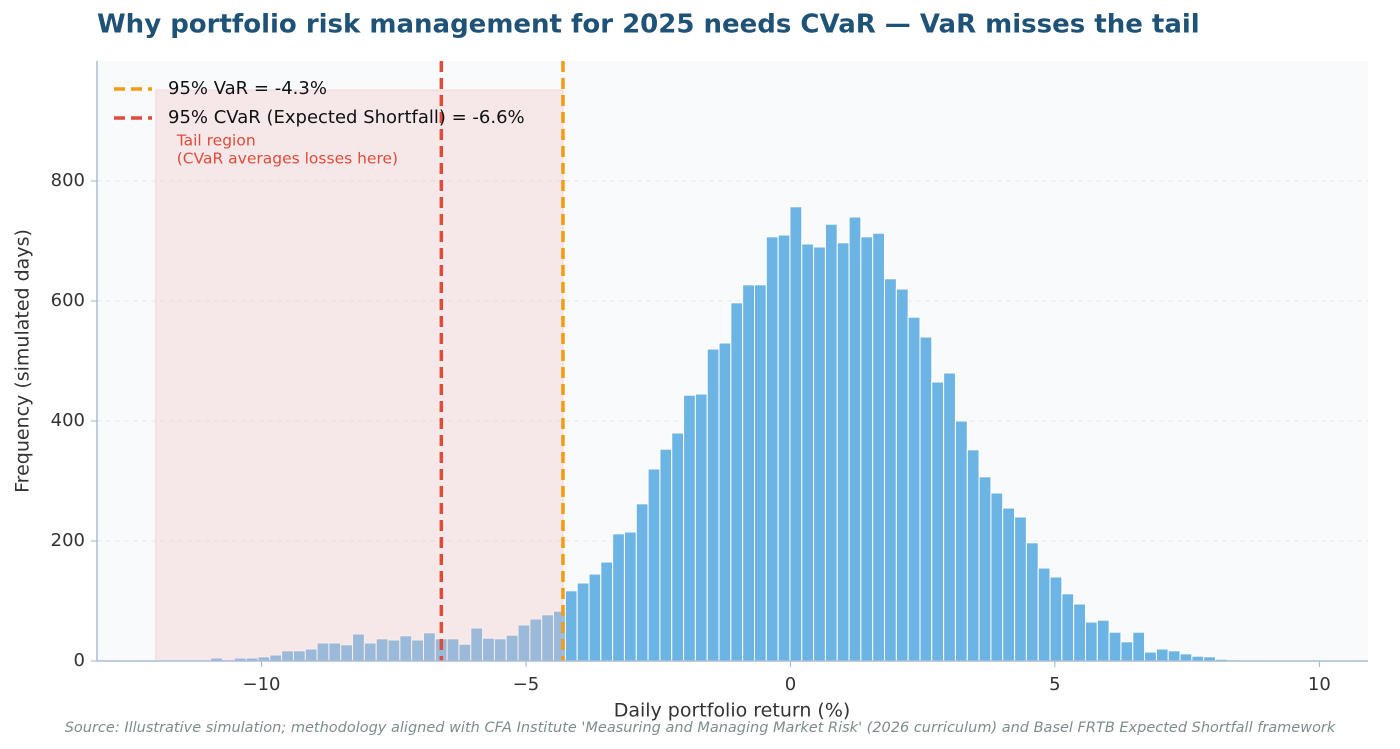 The height and width of the screenshot is (749, 1400). What do you see at coordinates (68, 180) in the screenshot?
I see `y-tick-label: 800` at bounding box center [68, 180].